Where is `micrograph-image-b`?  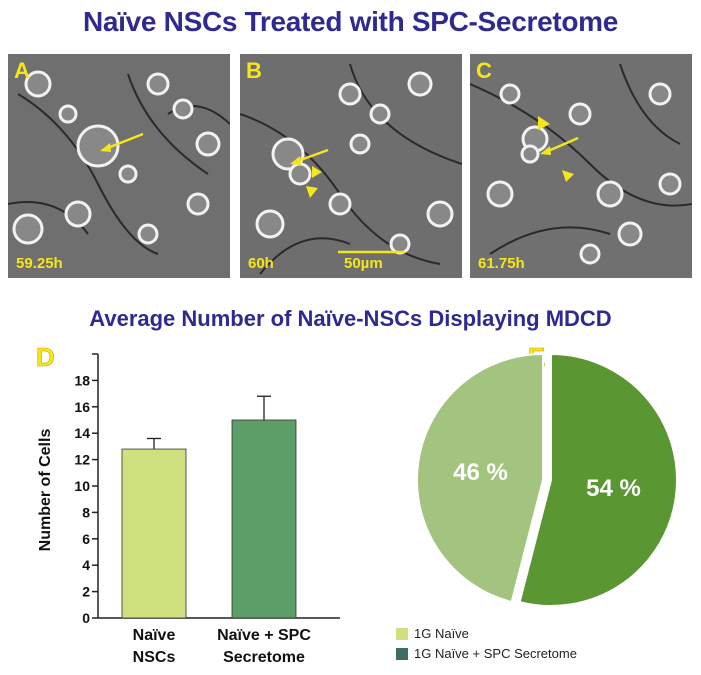
micrograph-image-b is located at coordinates (351, 166).